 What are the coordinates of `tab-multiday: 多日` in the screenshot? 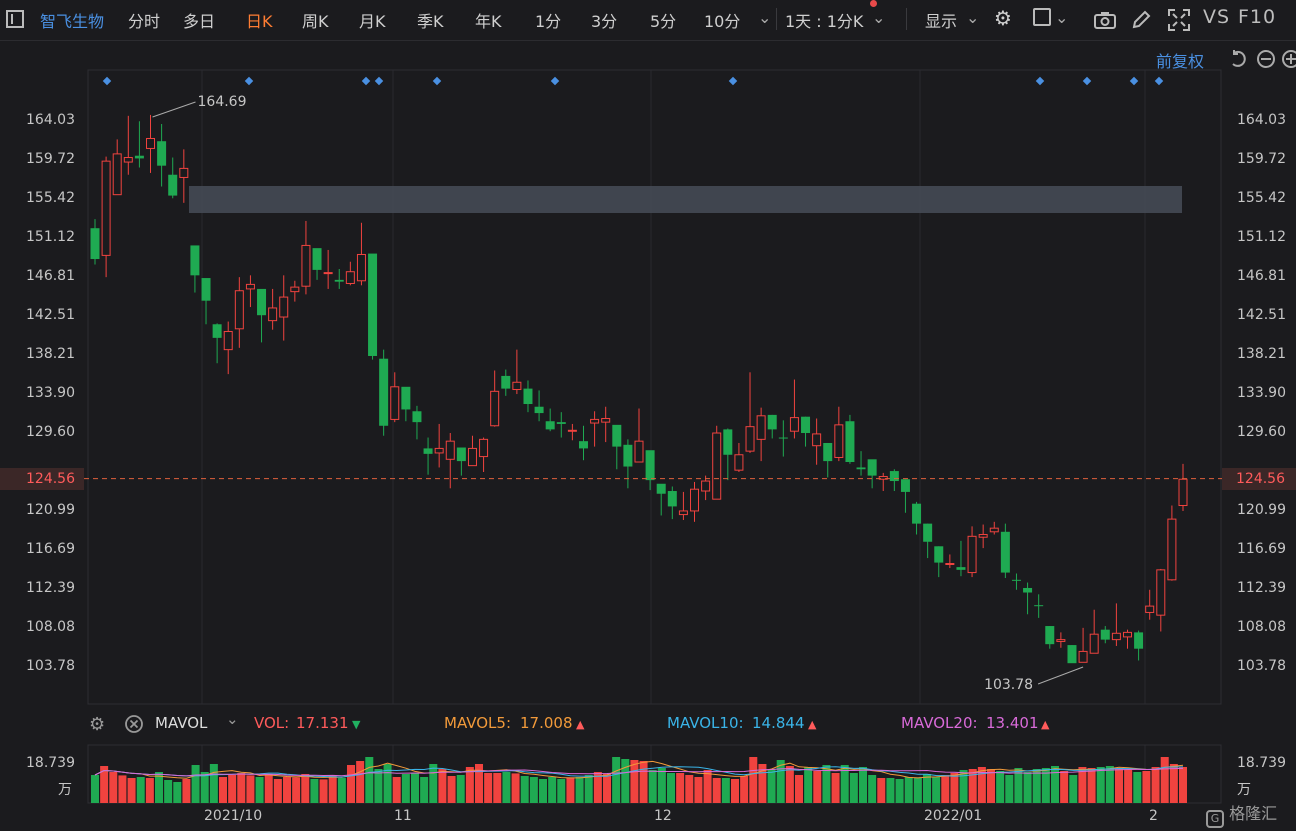 It's located at (199, 21).